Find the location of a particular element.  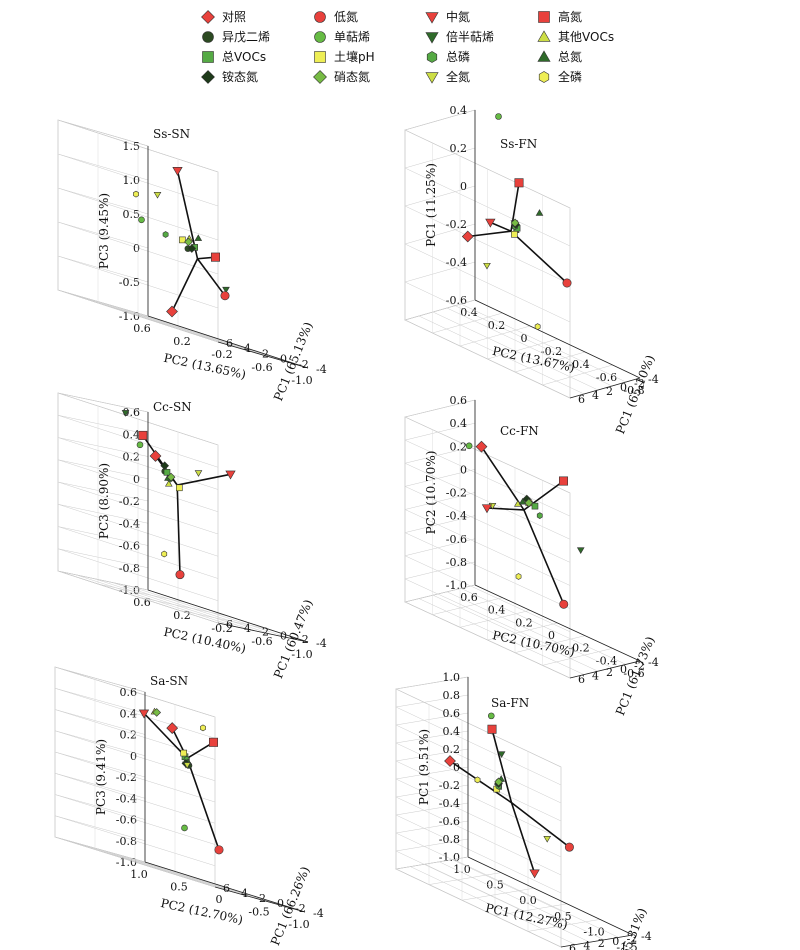

chart-title: Cc-FN is located at coordinates (519, 431).